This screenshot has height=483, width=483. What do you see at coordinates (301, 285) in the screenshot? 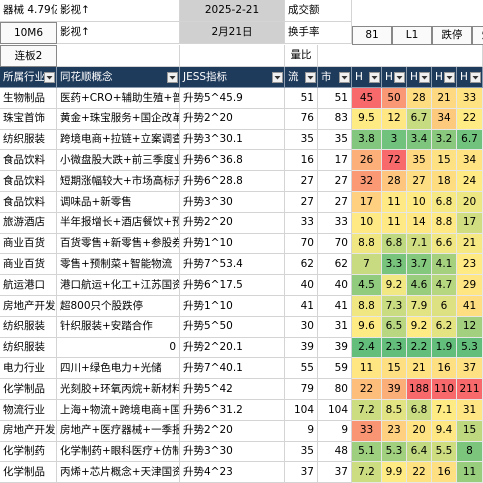
I see `number-cell: 40` at bounding box center [301, 285].